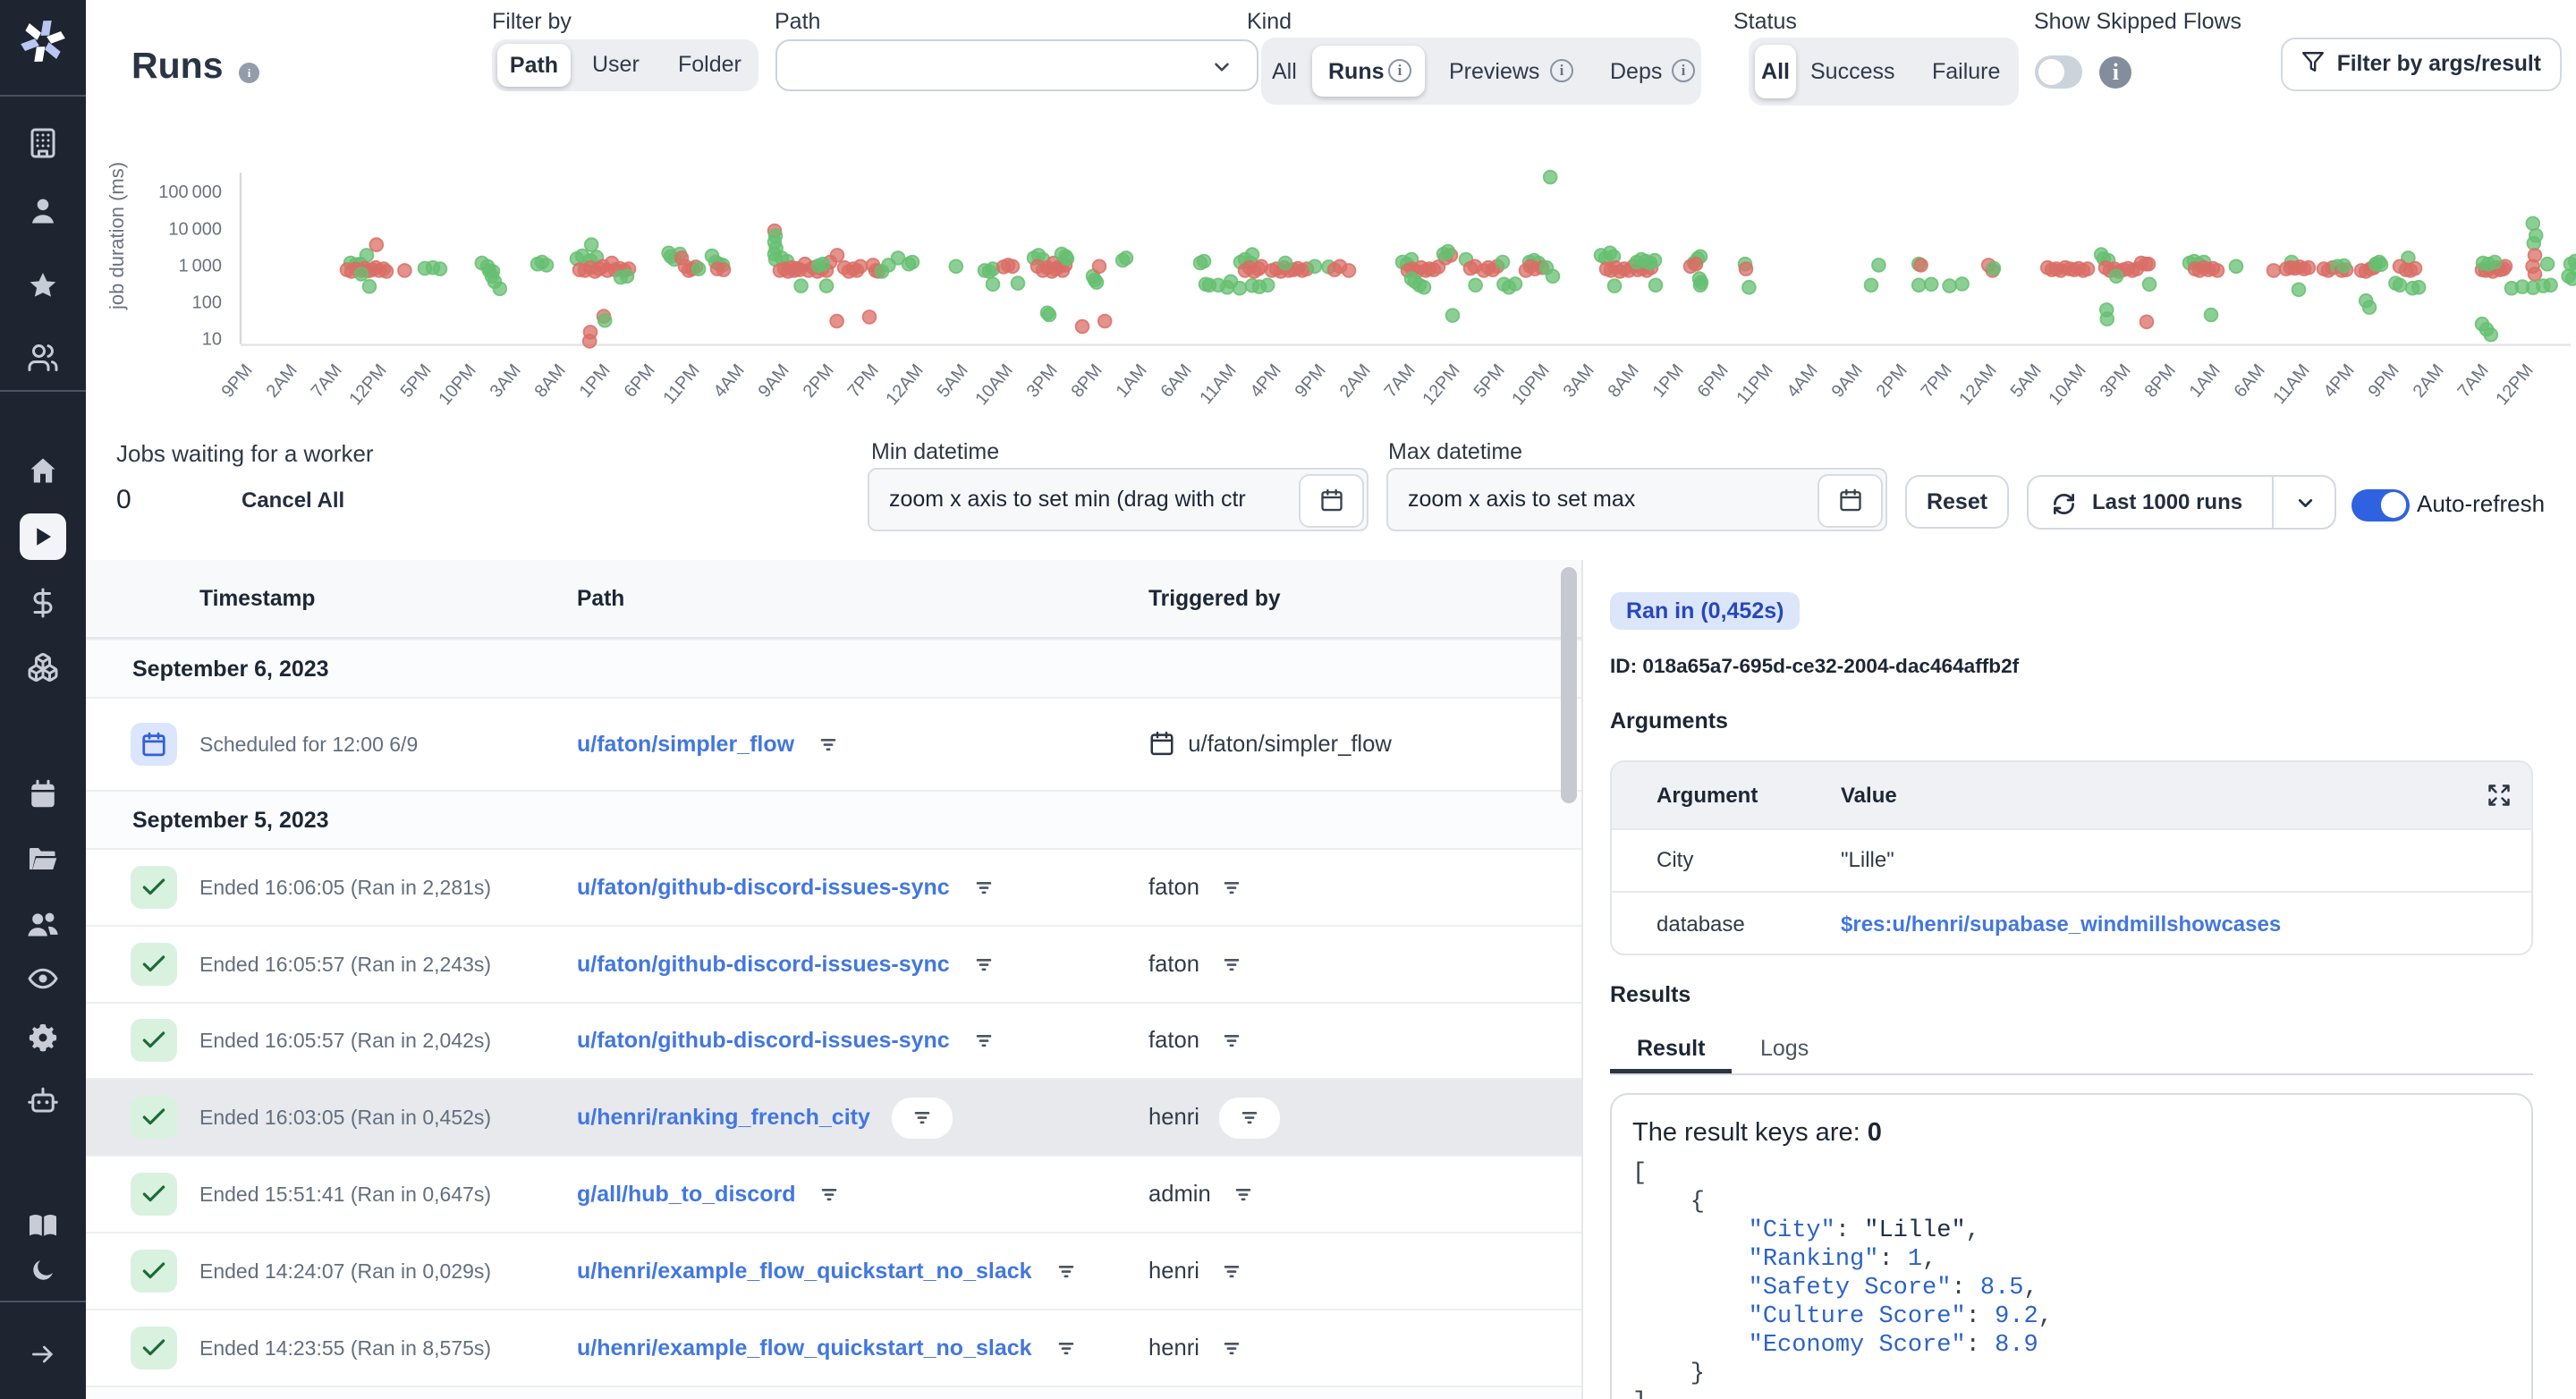  What do you see at coordinates (190, 192) in the screenshot?
I see `svg-text: 100 000` at bounding box center [190, 192].